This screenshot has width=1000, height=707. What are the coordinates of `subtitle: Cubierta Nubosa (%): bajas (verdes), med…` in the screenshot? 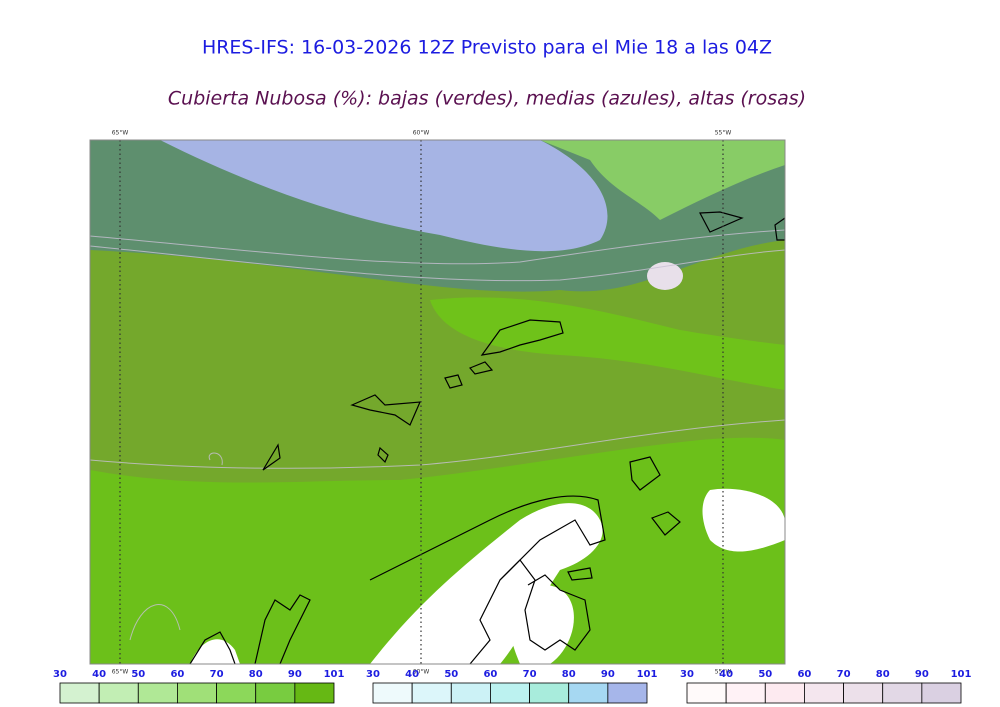 It's located at (487, 99).